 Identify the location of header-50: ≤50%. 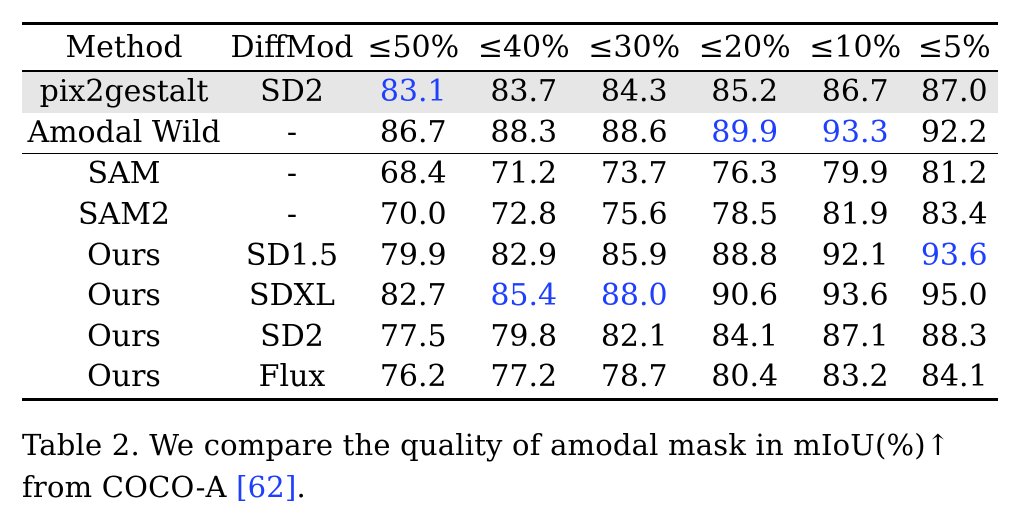
(413, 47).